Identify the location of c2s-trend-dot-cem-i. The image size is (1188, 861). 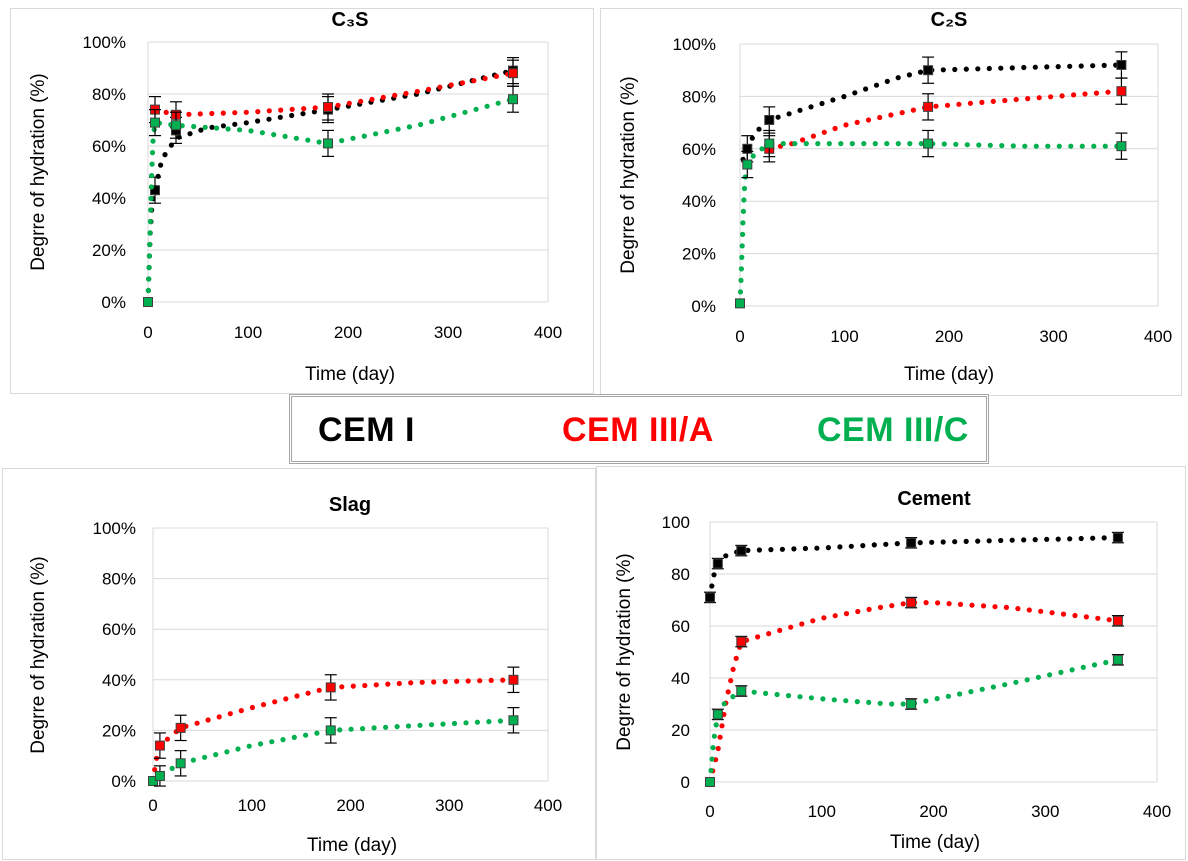
(1012, 68).